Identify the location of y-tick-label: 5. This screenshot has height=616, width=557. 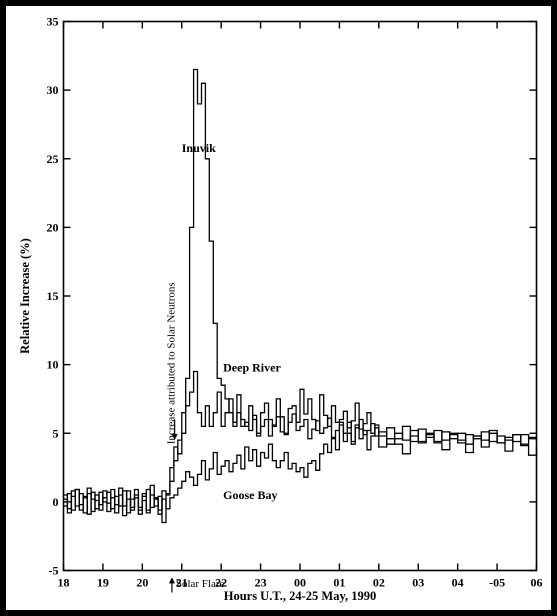
(56, 433).